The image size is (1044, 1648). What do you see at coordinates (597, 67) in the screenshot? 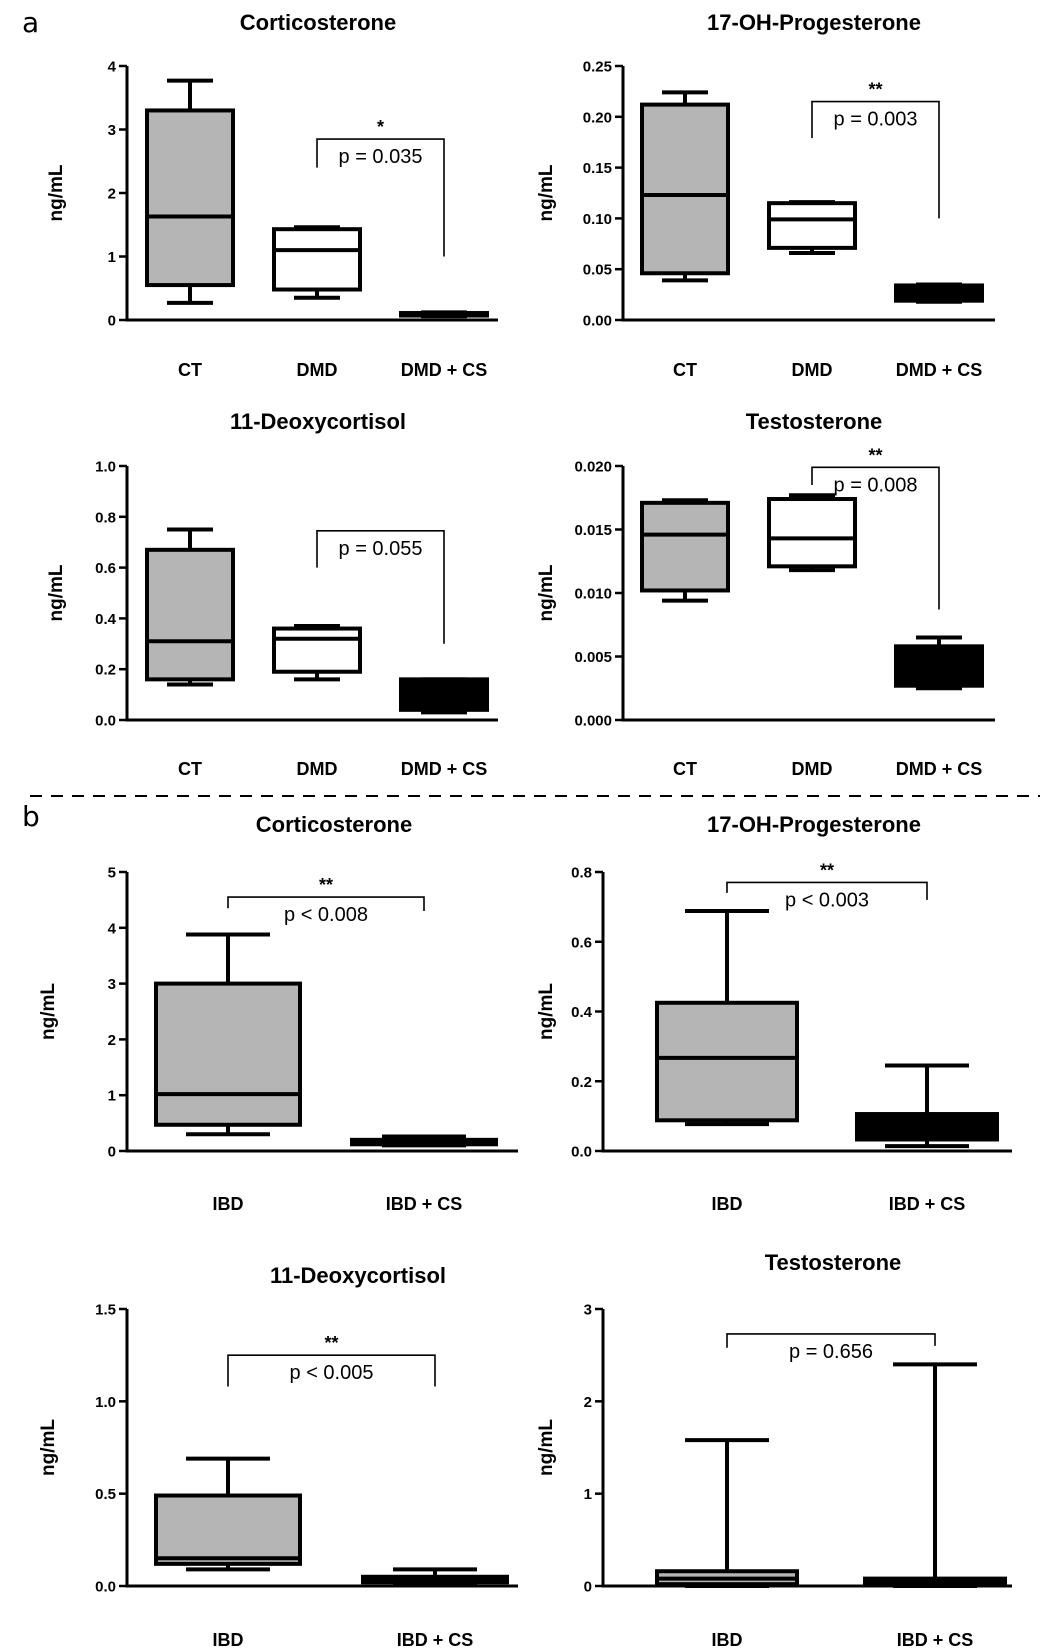
I see `y-tick-label: 0.25` at bounding box center [597, 67].